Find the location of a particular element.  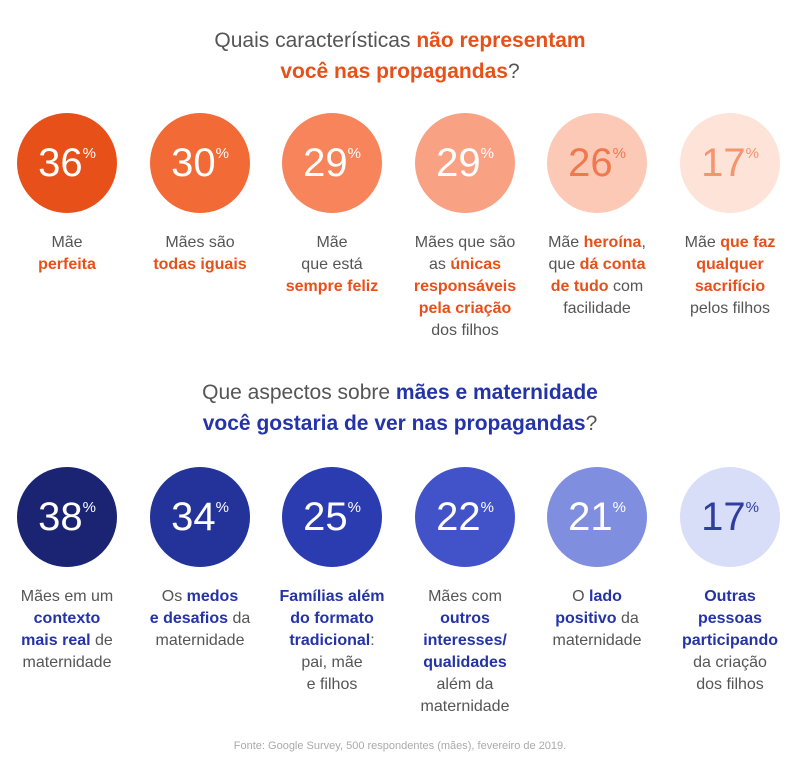

stat-label: qualquer is located at coordinates (730, 264).